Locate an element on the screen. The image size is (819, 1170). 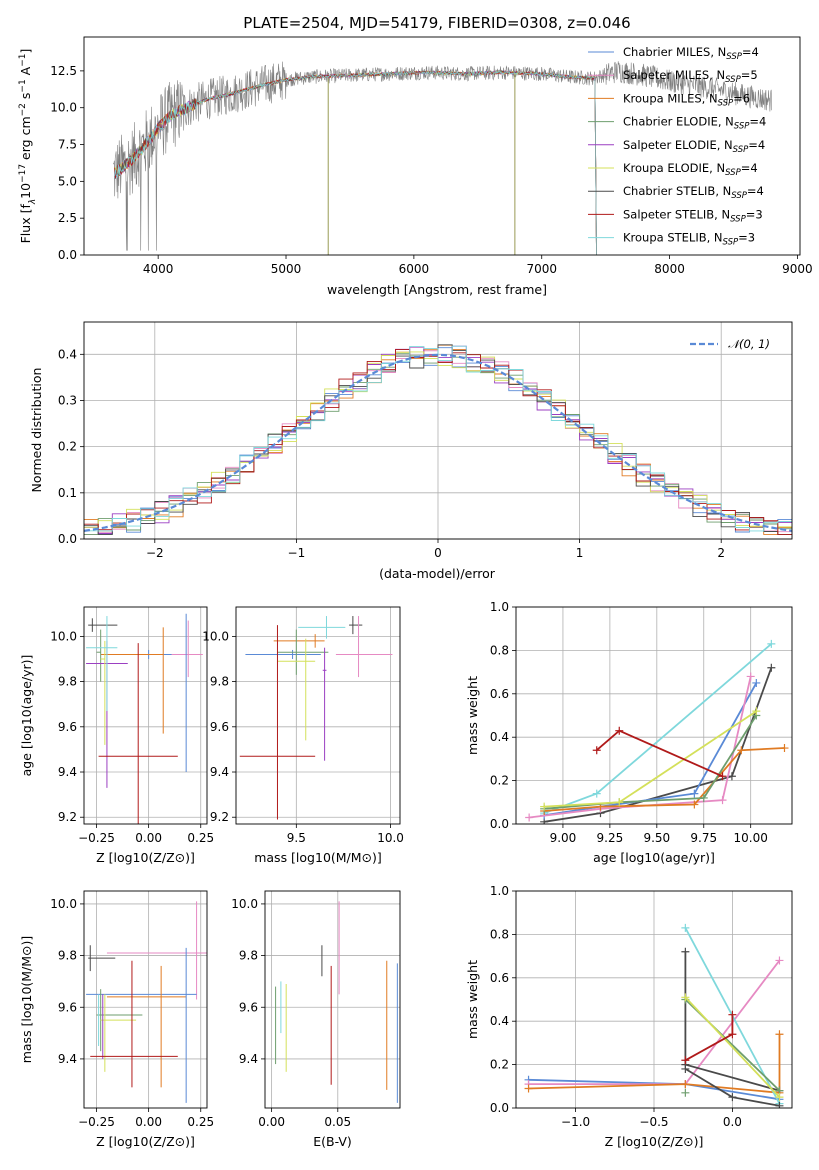
x-tick-label: 0.0 is located at coordinates (732, 1122).